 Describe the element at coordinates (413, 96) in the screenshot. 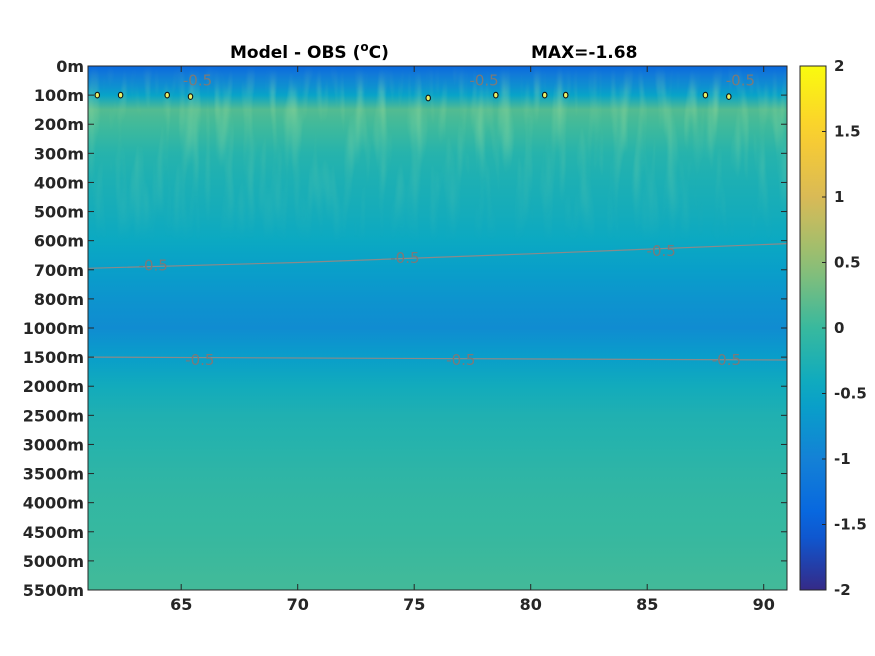

I see `contour-markers` at that location.